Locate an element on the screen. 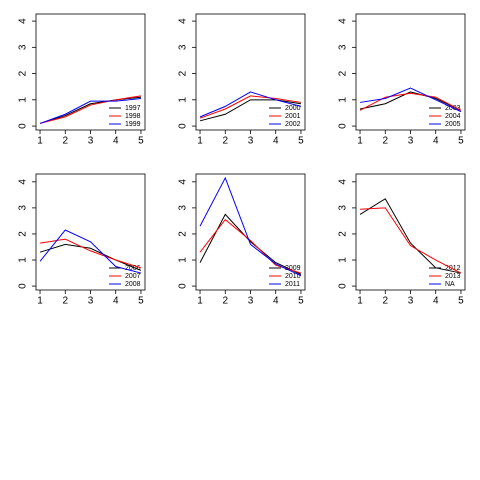 The width and height of the screenshot is (480, 480). legend-label: 2009 is located at coordinates (293, 268).